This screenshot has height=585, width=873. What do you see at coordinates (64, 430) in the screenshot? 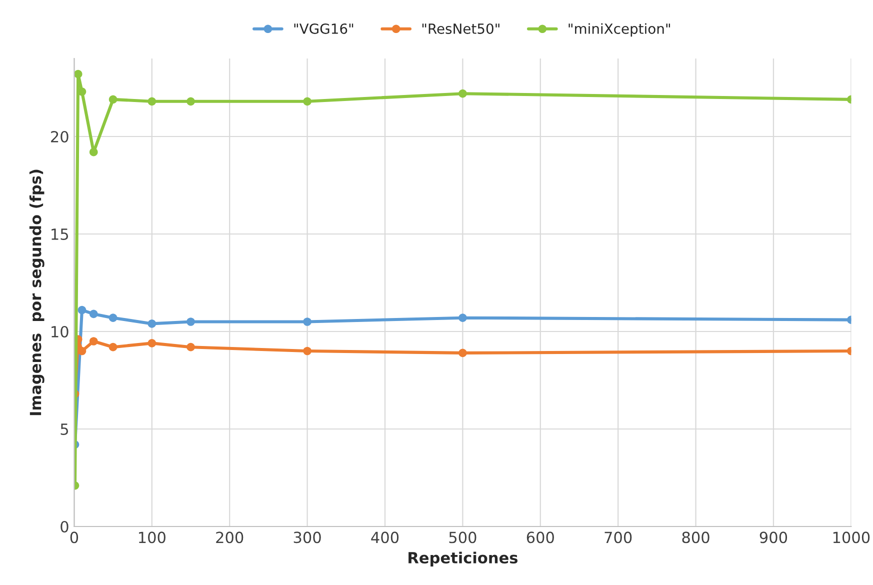
I see `y-tick-label: 5` at bounding box center [64, 430].